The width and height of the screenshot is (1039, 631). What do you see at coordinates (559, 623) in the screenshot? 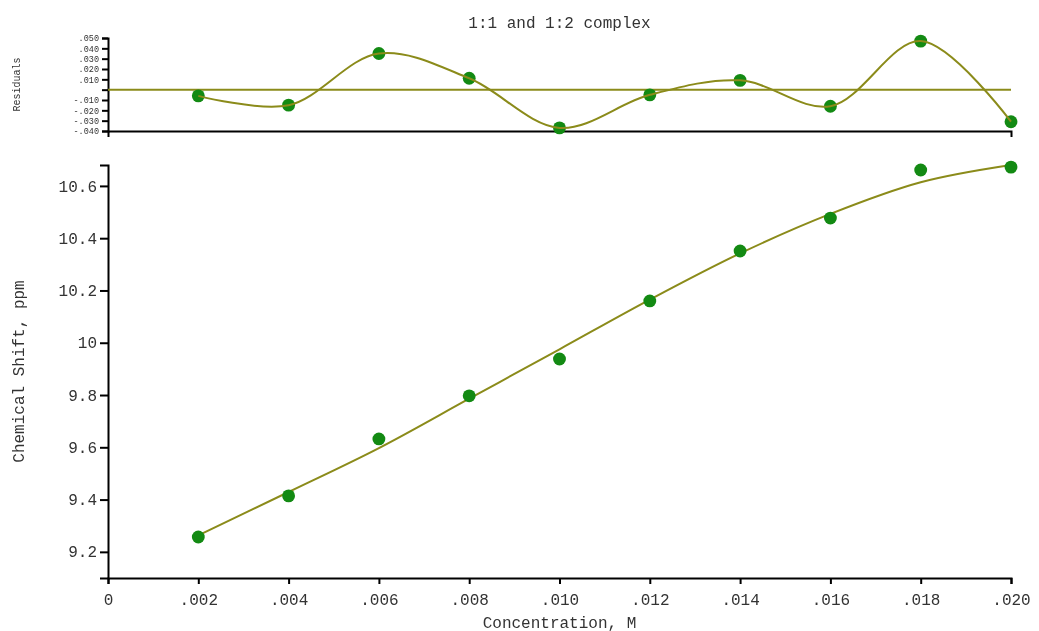
I see `x-axis-title: Concentration, M` at bounding box center [559, 623].